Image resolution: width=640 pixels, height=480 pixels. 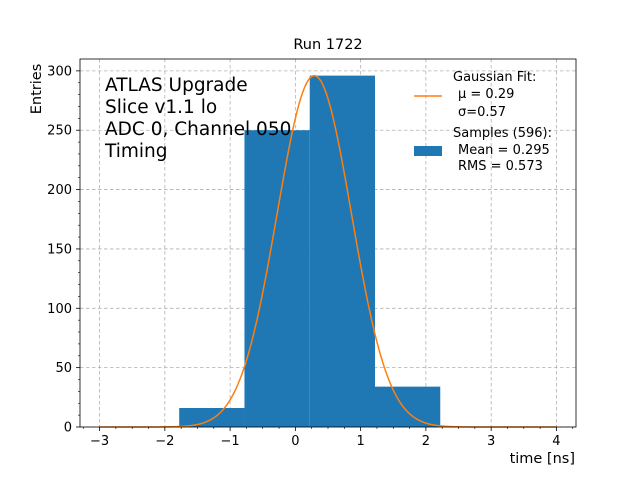 I want to click on legend-hist-mean: Mean = 0.295, so click(x=504, y=150).